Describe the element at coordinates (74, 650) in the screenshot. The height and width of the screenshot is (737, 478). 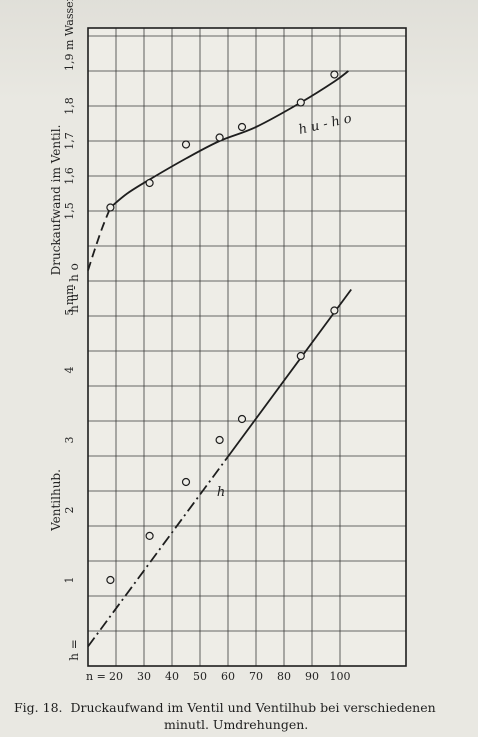
I see `lower-side-label: h =` at that location.